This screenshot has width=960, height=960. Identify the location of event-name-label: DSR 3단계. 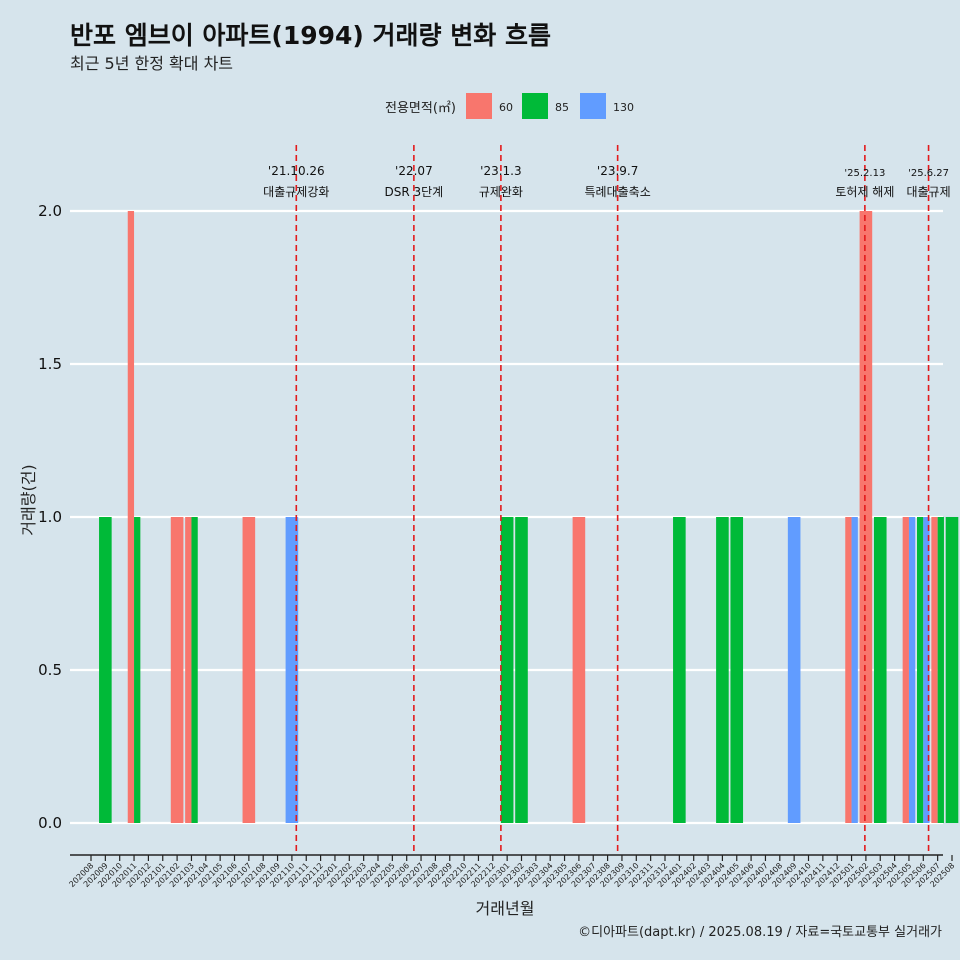
(414, 192).